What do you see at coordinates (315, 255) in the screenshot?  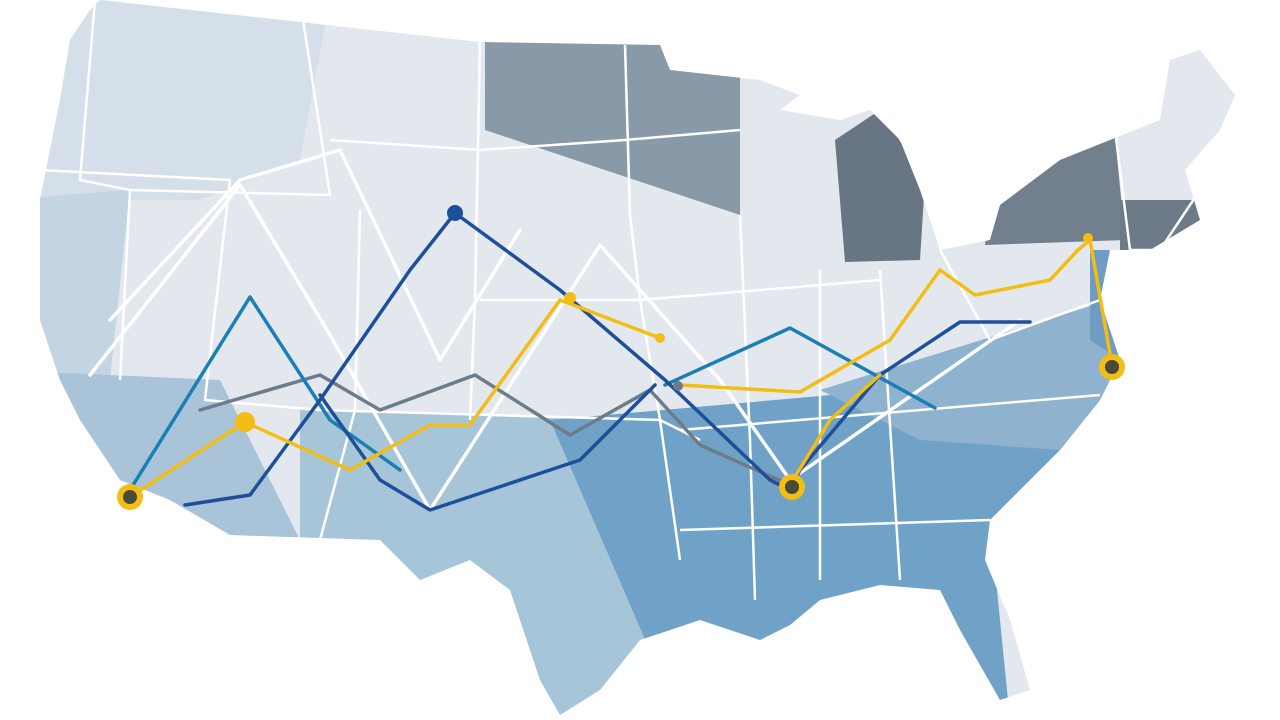 I see `route-white` at bounding box center [315, 255].